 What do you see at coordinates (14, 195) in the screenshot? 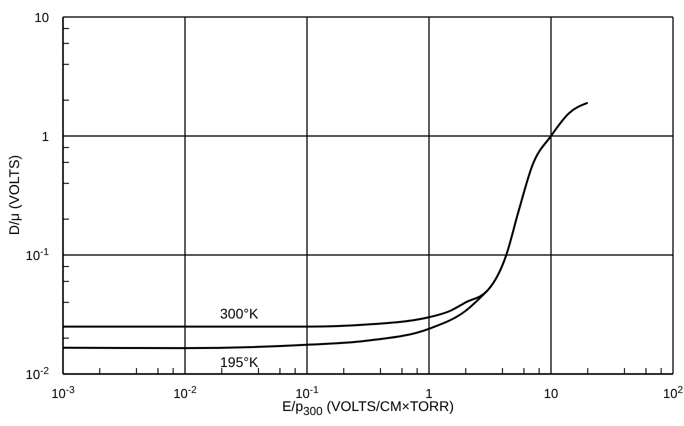
I see `y-axis-title: D/μ (VOLTS)` at bounding box center [14, 195].